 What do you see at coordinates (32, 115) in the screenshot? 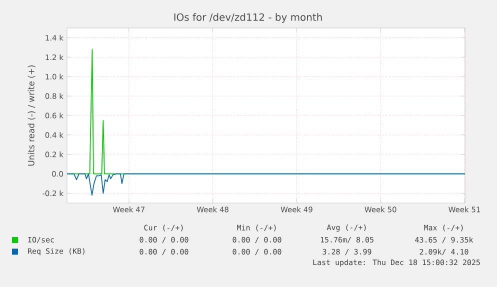
I see `y-axis-title: Units read (-) / write (+)` at bounding box center [32, 115].